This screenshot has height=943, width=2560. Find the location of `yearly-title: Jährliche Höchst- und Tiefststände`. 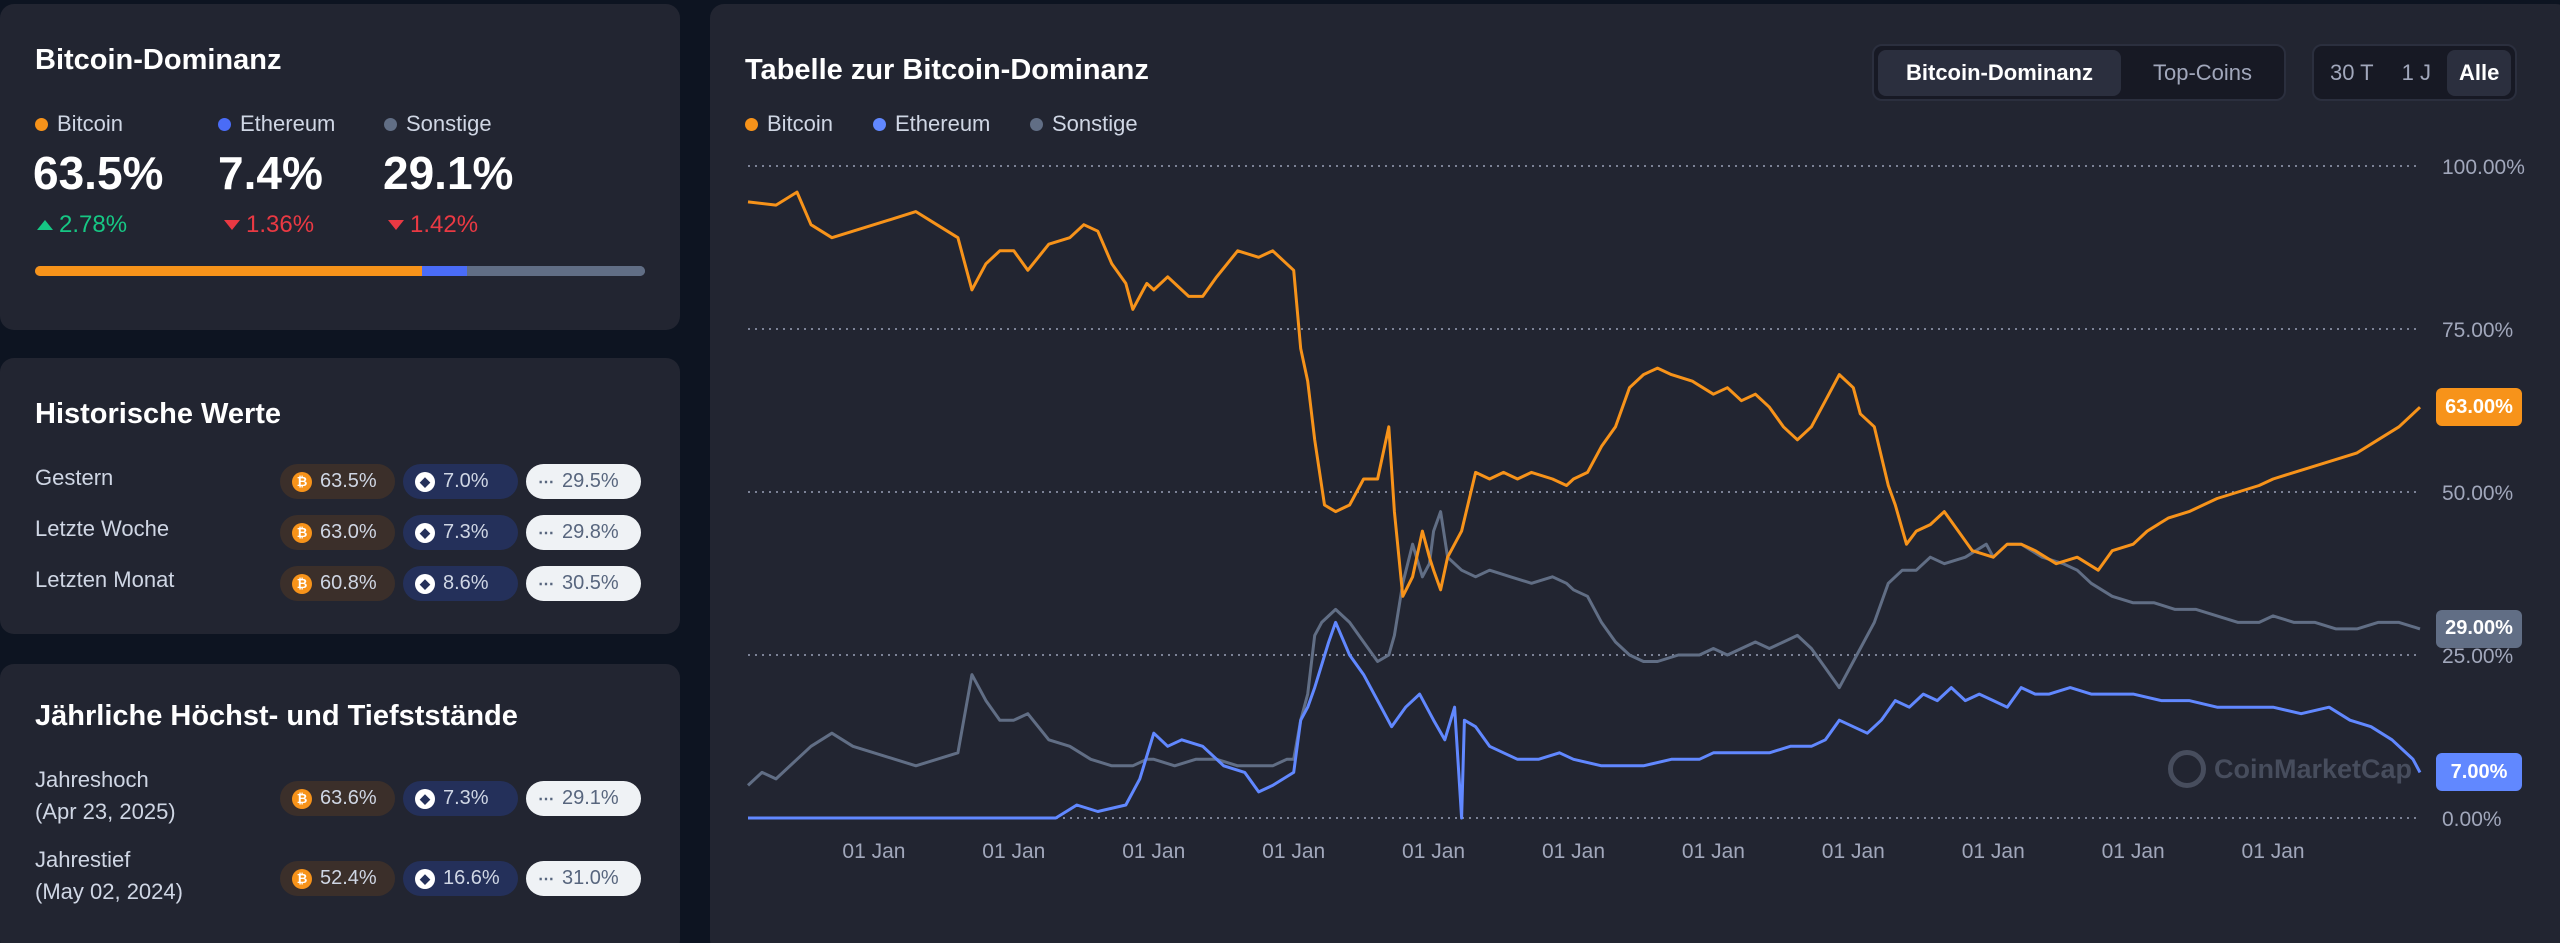

yearly-title: Jährliche Höchst- und Tiefststände is located at coordinates (276, 716).